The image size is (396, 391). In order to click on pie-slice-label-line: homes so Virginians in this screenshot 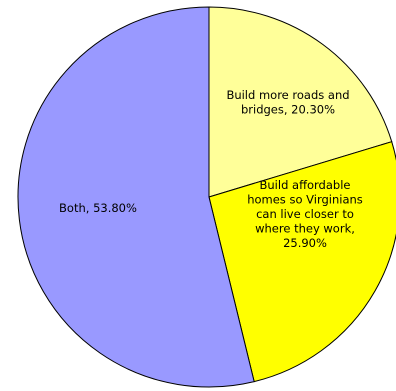, I will do `click(305, 200)`.